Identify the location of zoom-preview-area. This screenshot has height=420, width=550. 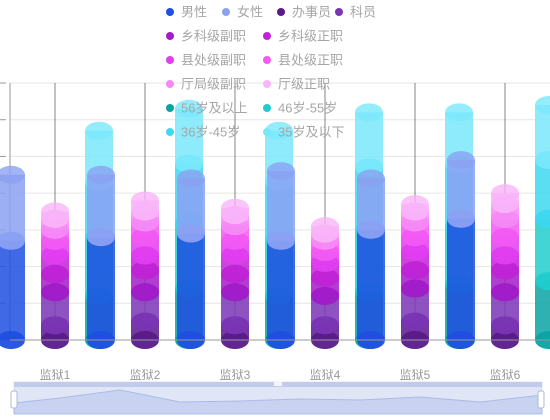
(278, 402).